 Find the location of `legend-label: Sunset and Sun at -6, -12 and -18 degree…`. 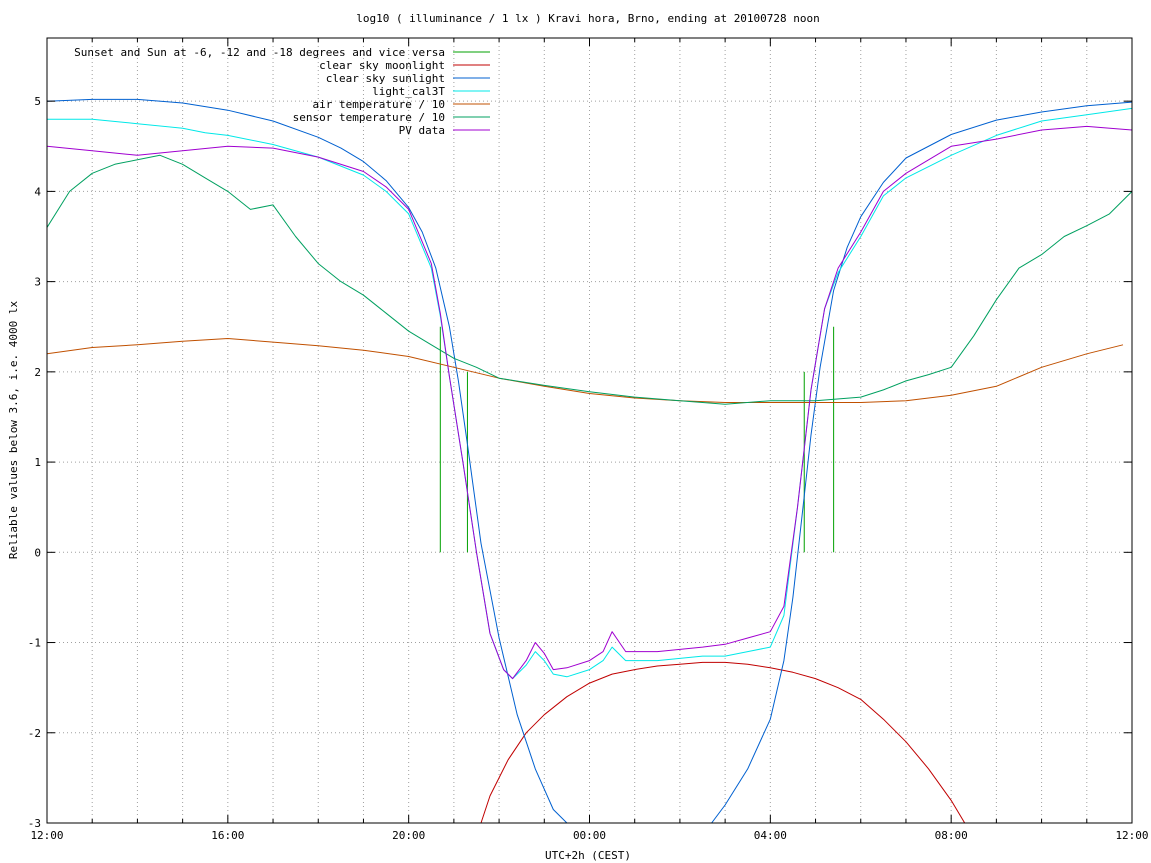

legend-label: Sunset and Sun at -6, -12 and -18 degree… is located at coordinates (259, 52).